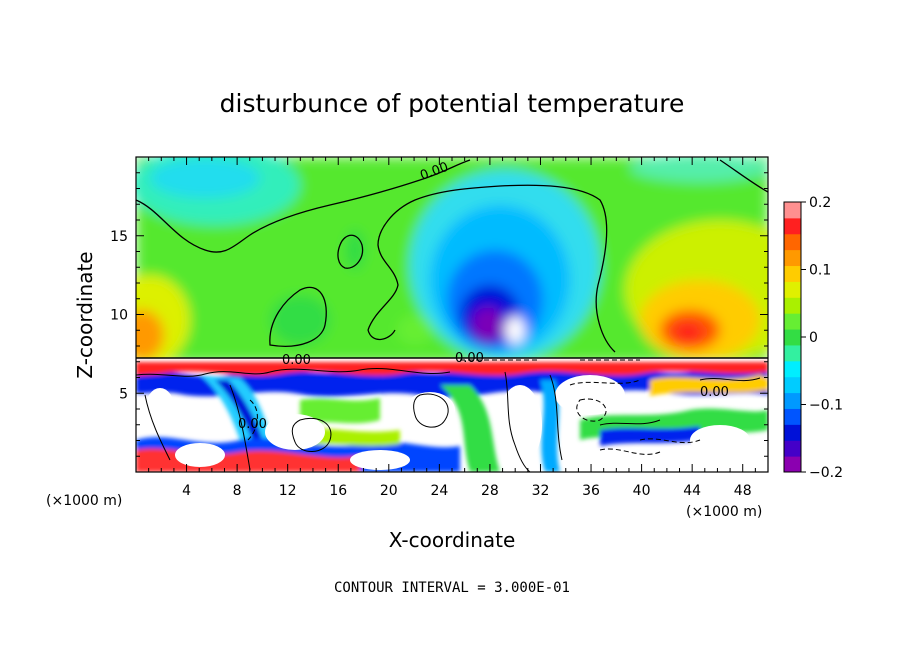  What do you see at coordinates (119, 316) in the screenshot?
I see `y-tick-label: 10` at bounding box center [119, 316].